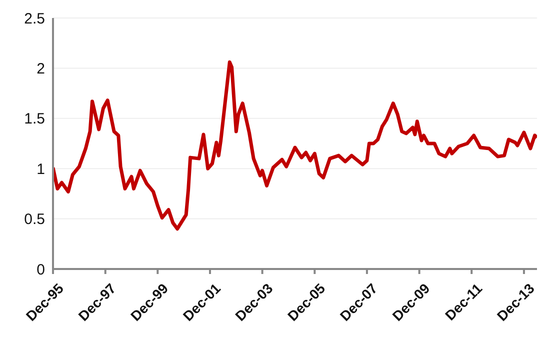  Describe the element at coordinates (40, 69) in the screenshot. I see `y-tick-label: 2` at that location.